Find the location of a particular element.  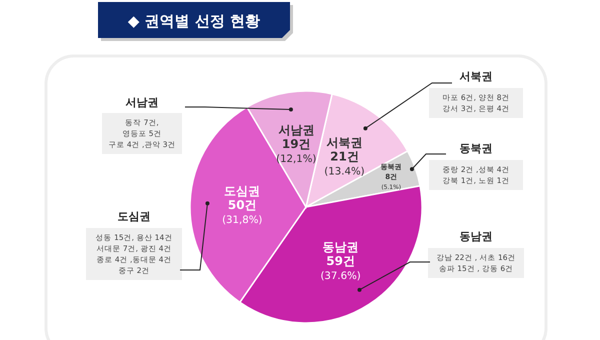

slice-label: 서남권 is located at coordinates (296, 130).